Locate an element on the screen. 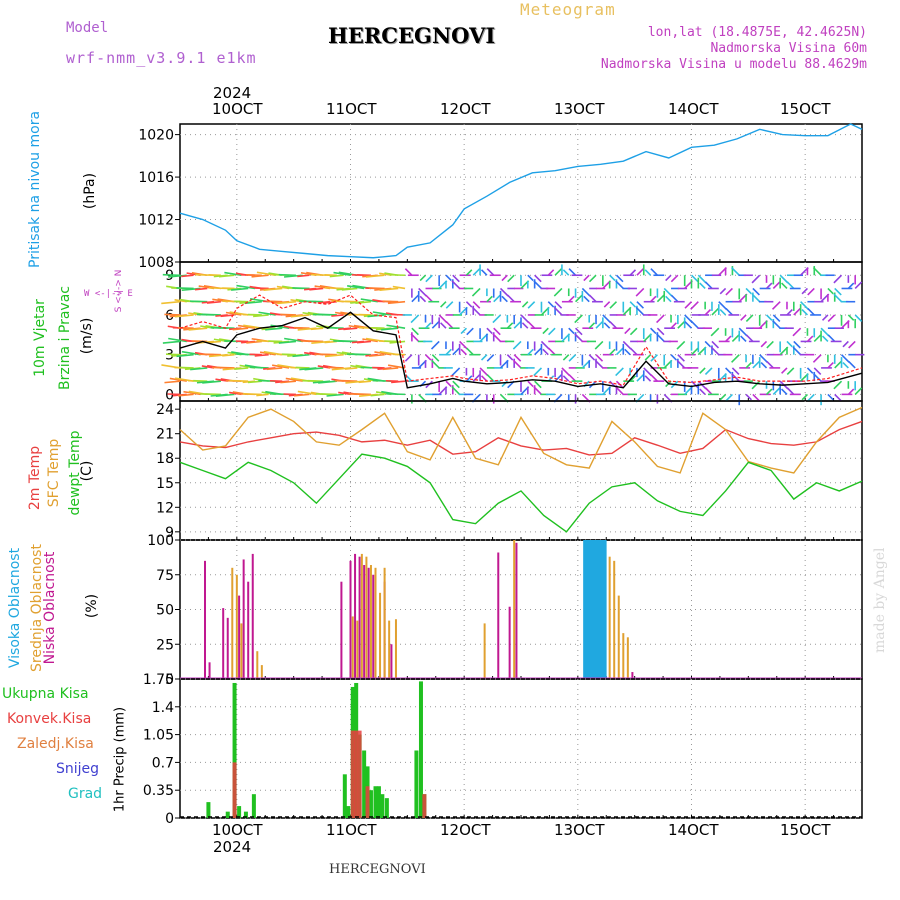 The height and width of the screenshot is (900, 900). page-title: HERCEGNOVI is located at coordinates (412, 35).